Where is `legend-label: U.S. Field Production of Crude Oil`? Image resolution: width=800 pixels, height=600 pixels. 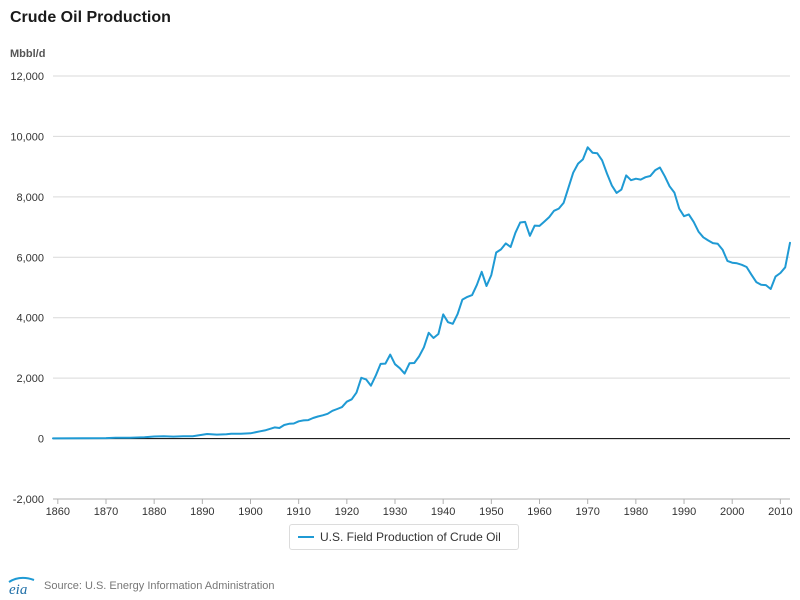
legend-label: U.S. Field Production of Crude Oil is located at coordinates (410, 537).